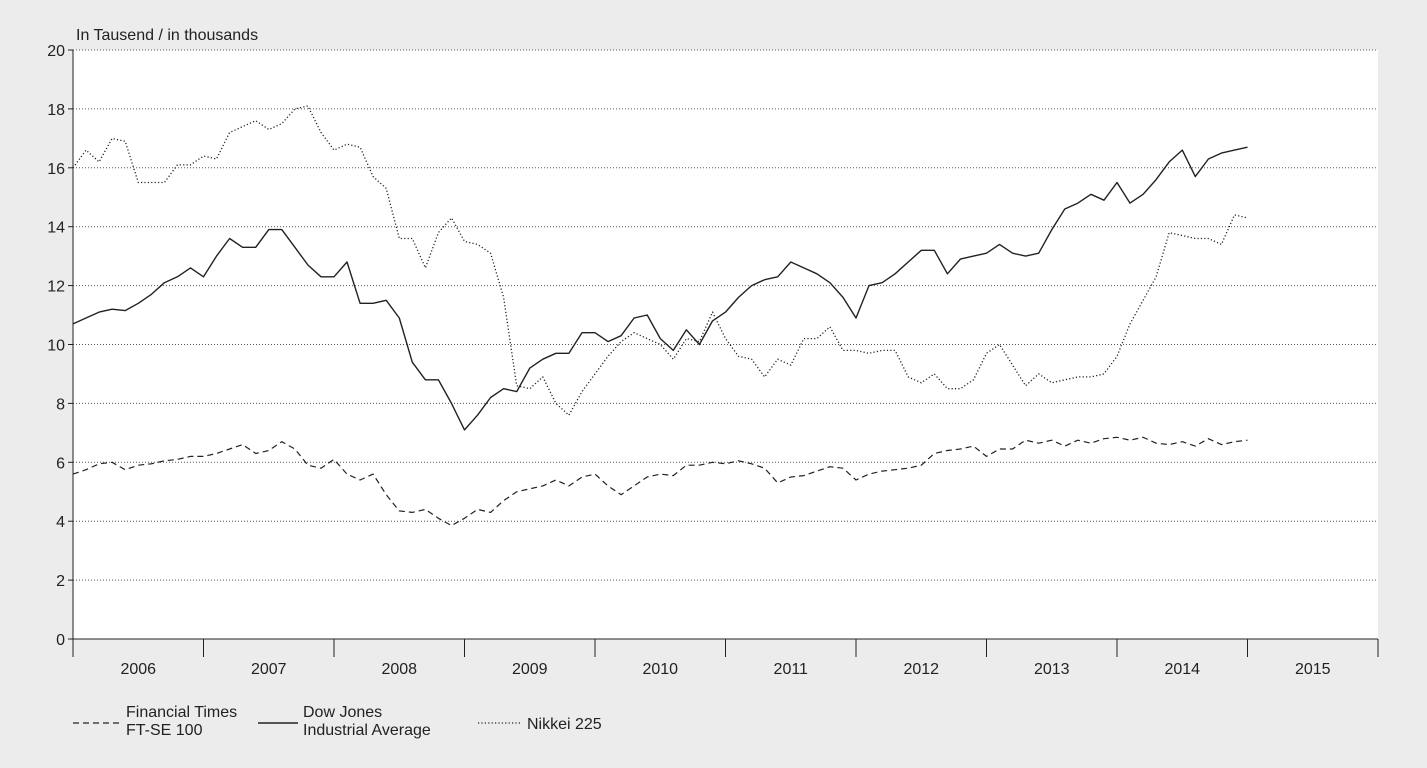 This screenshot has height=768, width=1427. I want to click on x-tick-label: 2014, so click(1182, 669).